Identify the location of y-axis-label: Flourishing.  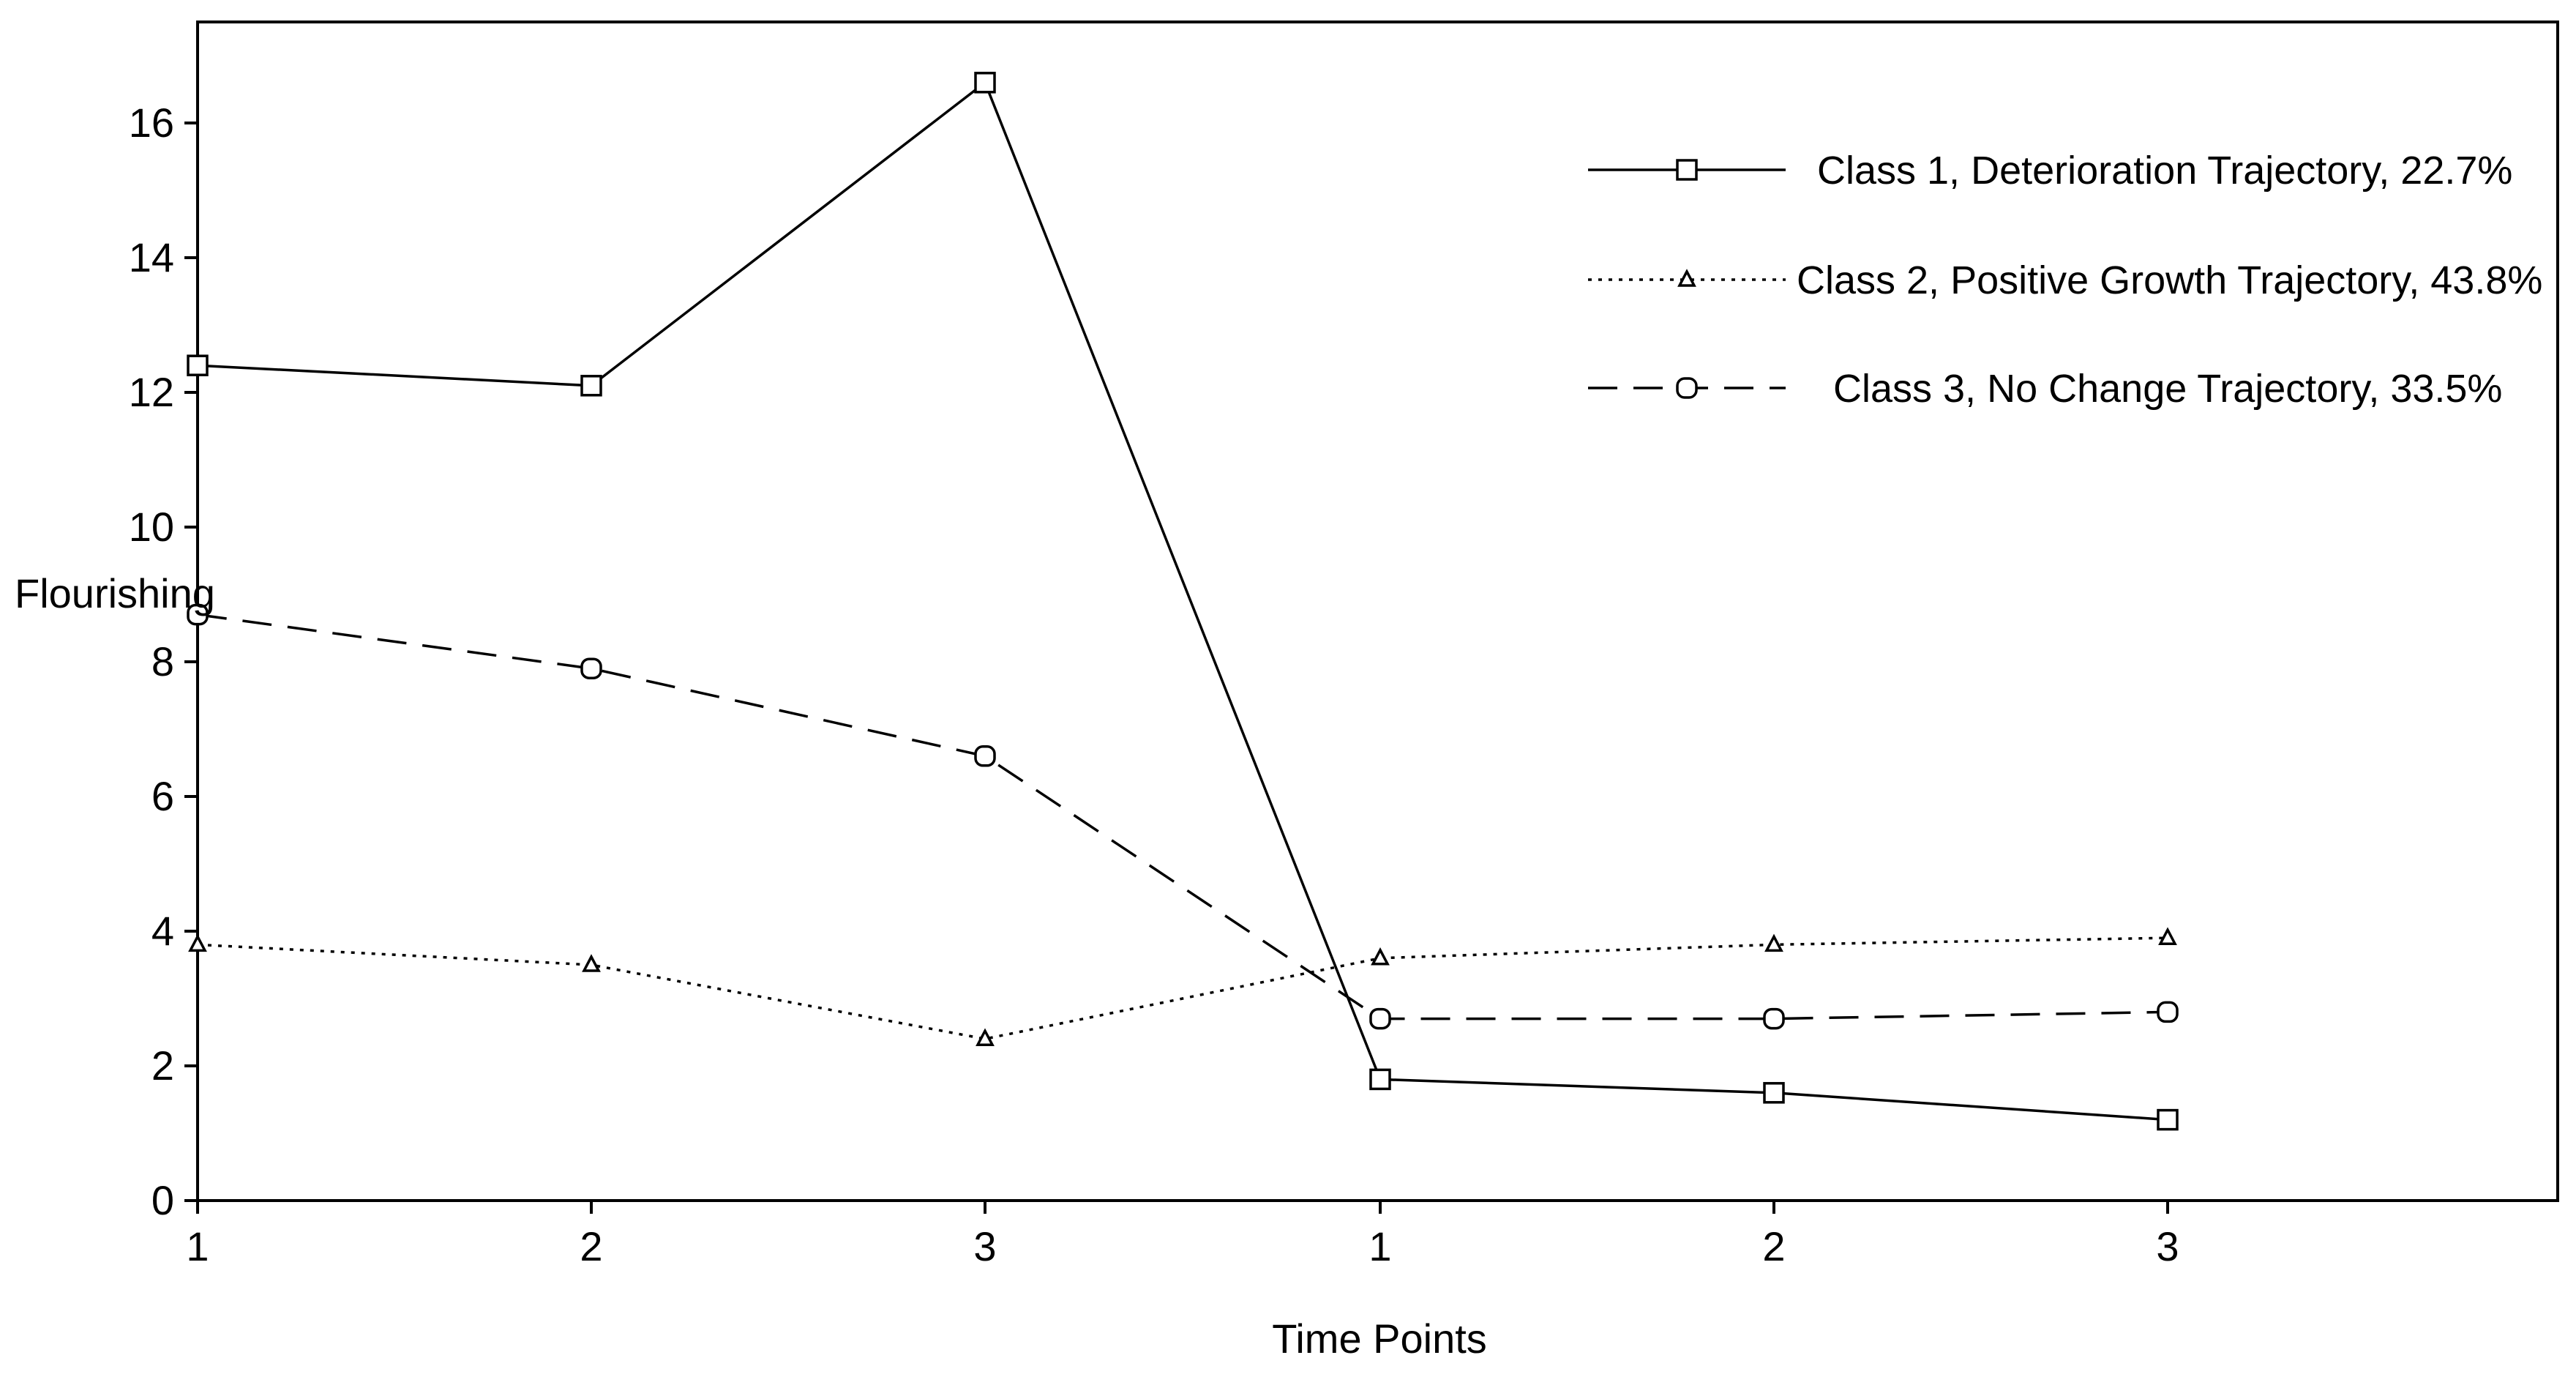
(115, 593).